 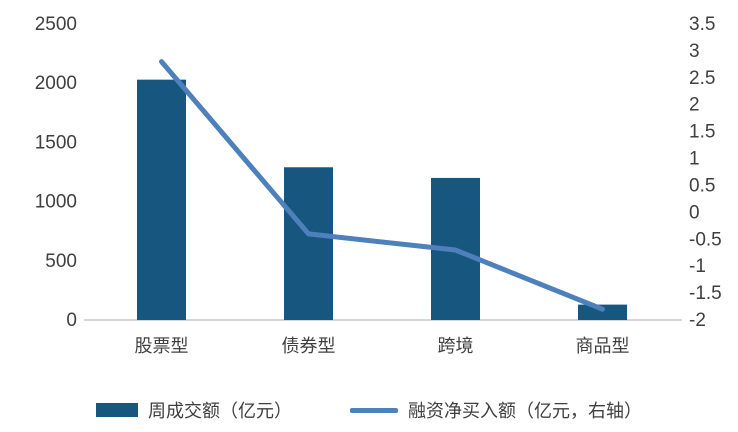 I want to click on right-axis-tick-3: 3, so click(x=694, y=51).